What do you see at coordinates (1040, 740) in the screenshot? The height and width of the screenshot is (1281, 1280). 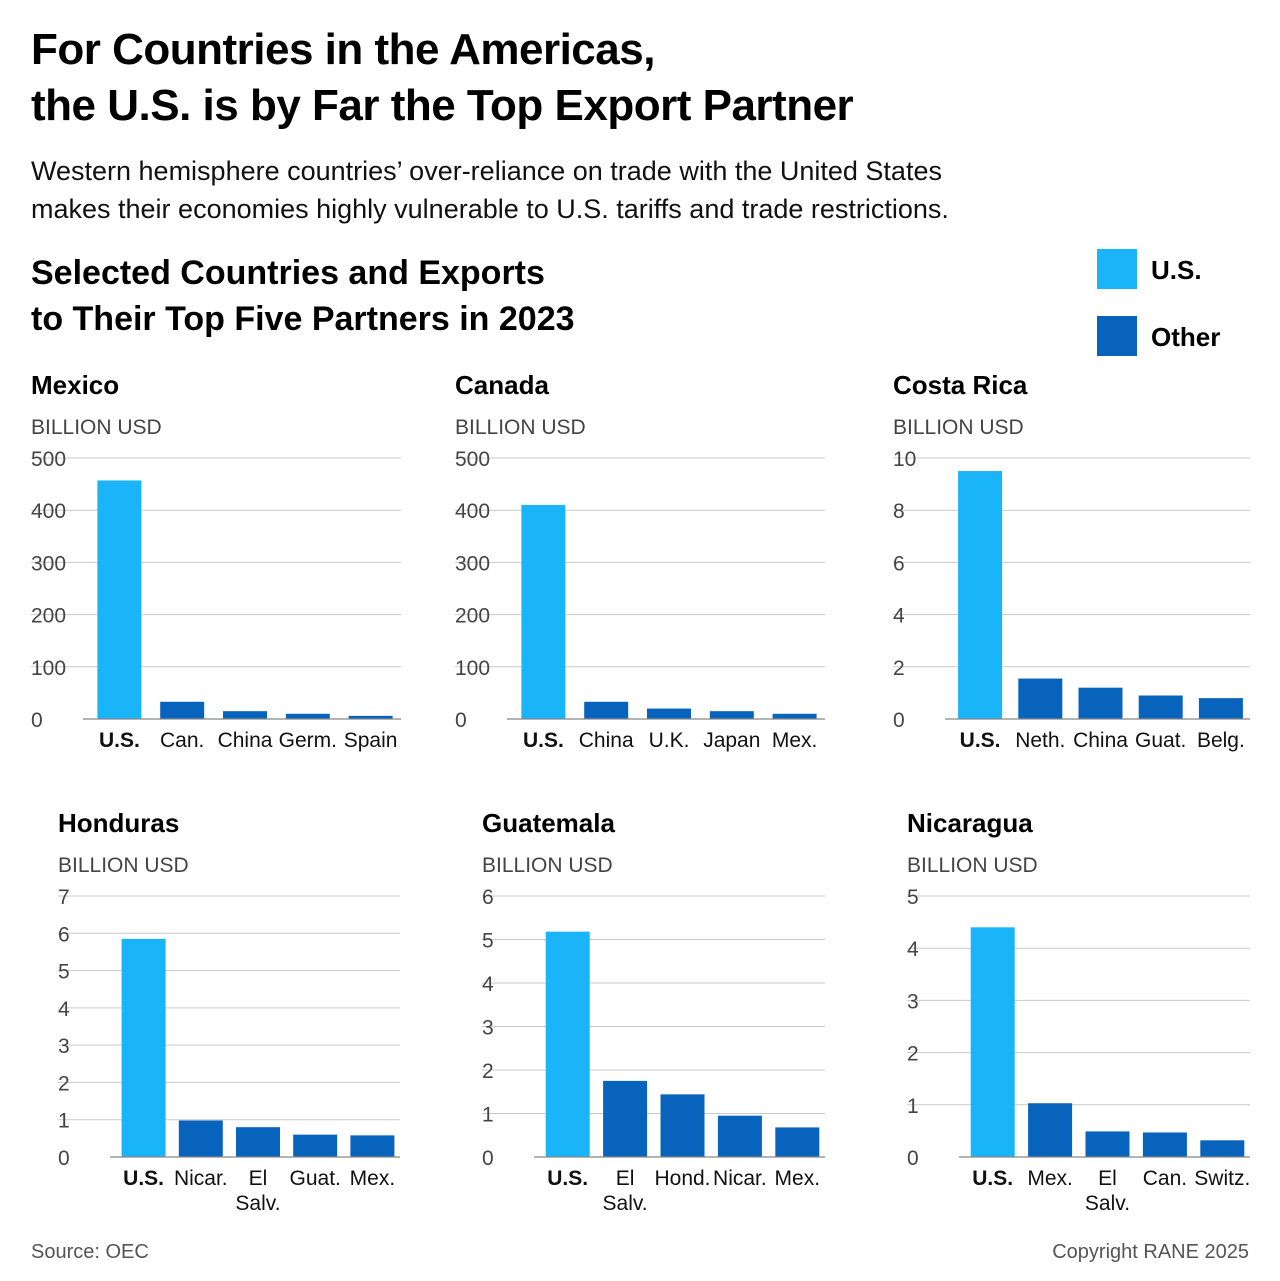 I see `x-category-label: Neth.` at bounding box center [1040, 740].